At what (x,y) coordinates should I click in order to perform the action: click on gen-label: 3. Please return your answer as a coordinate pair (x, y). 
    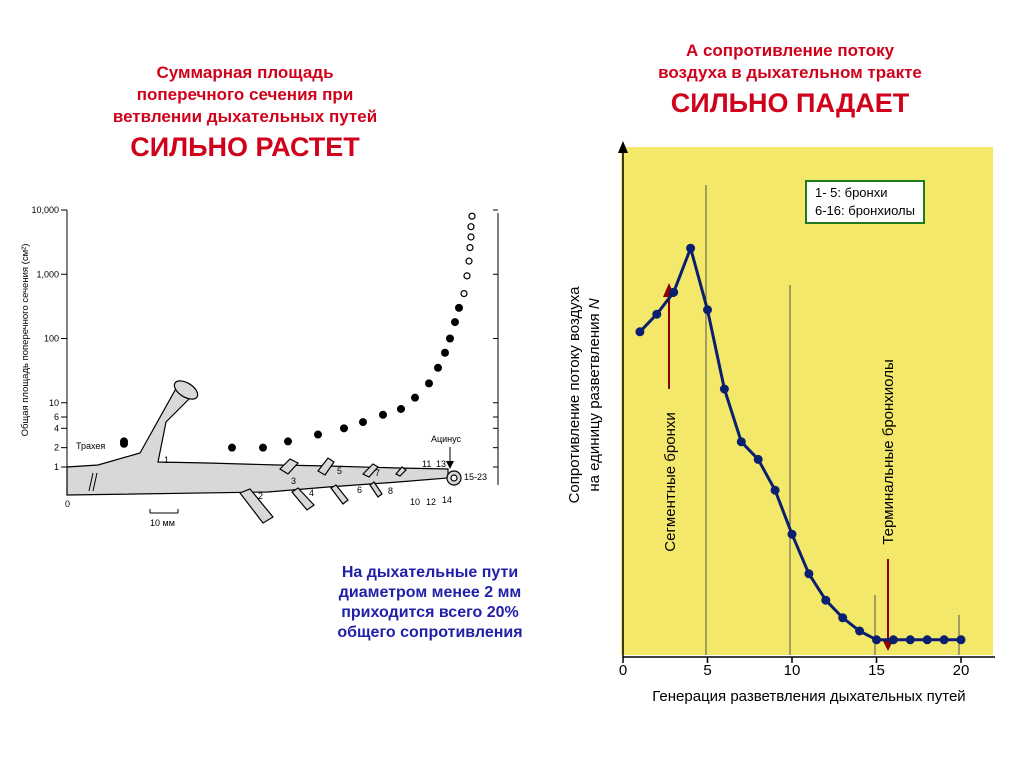
    Looking at the image, I should click on (293, 481).